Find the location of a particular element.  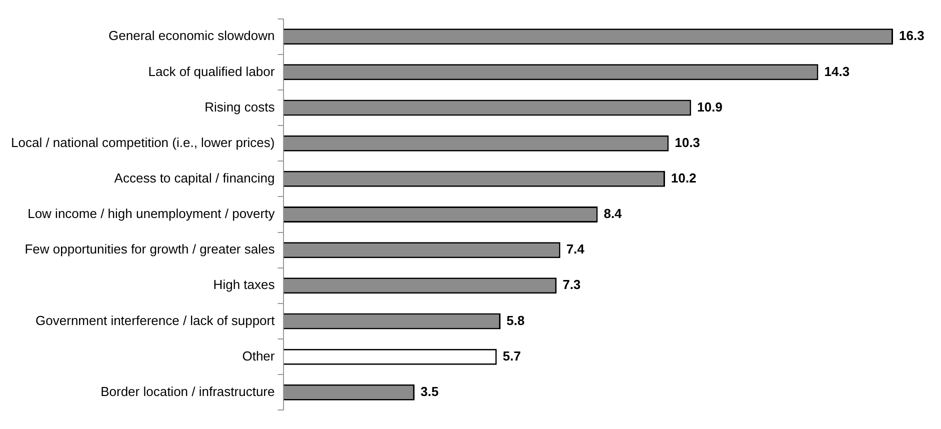

data-label: 14.3 is located at coordinates (837, 71).